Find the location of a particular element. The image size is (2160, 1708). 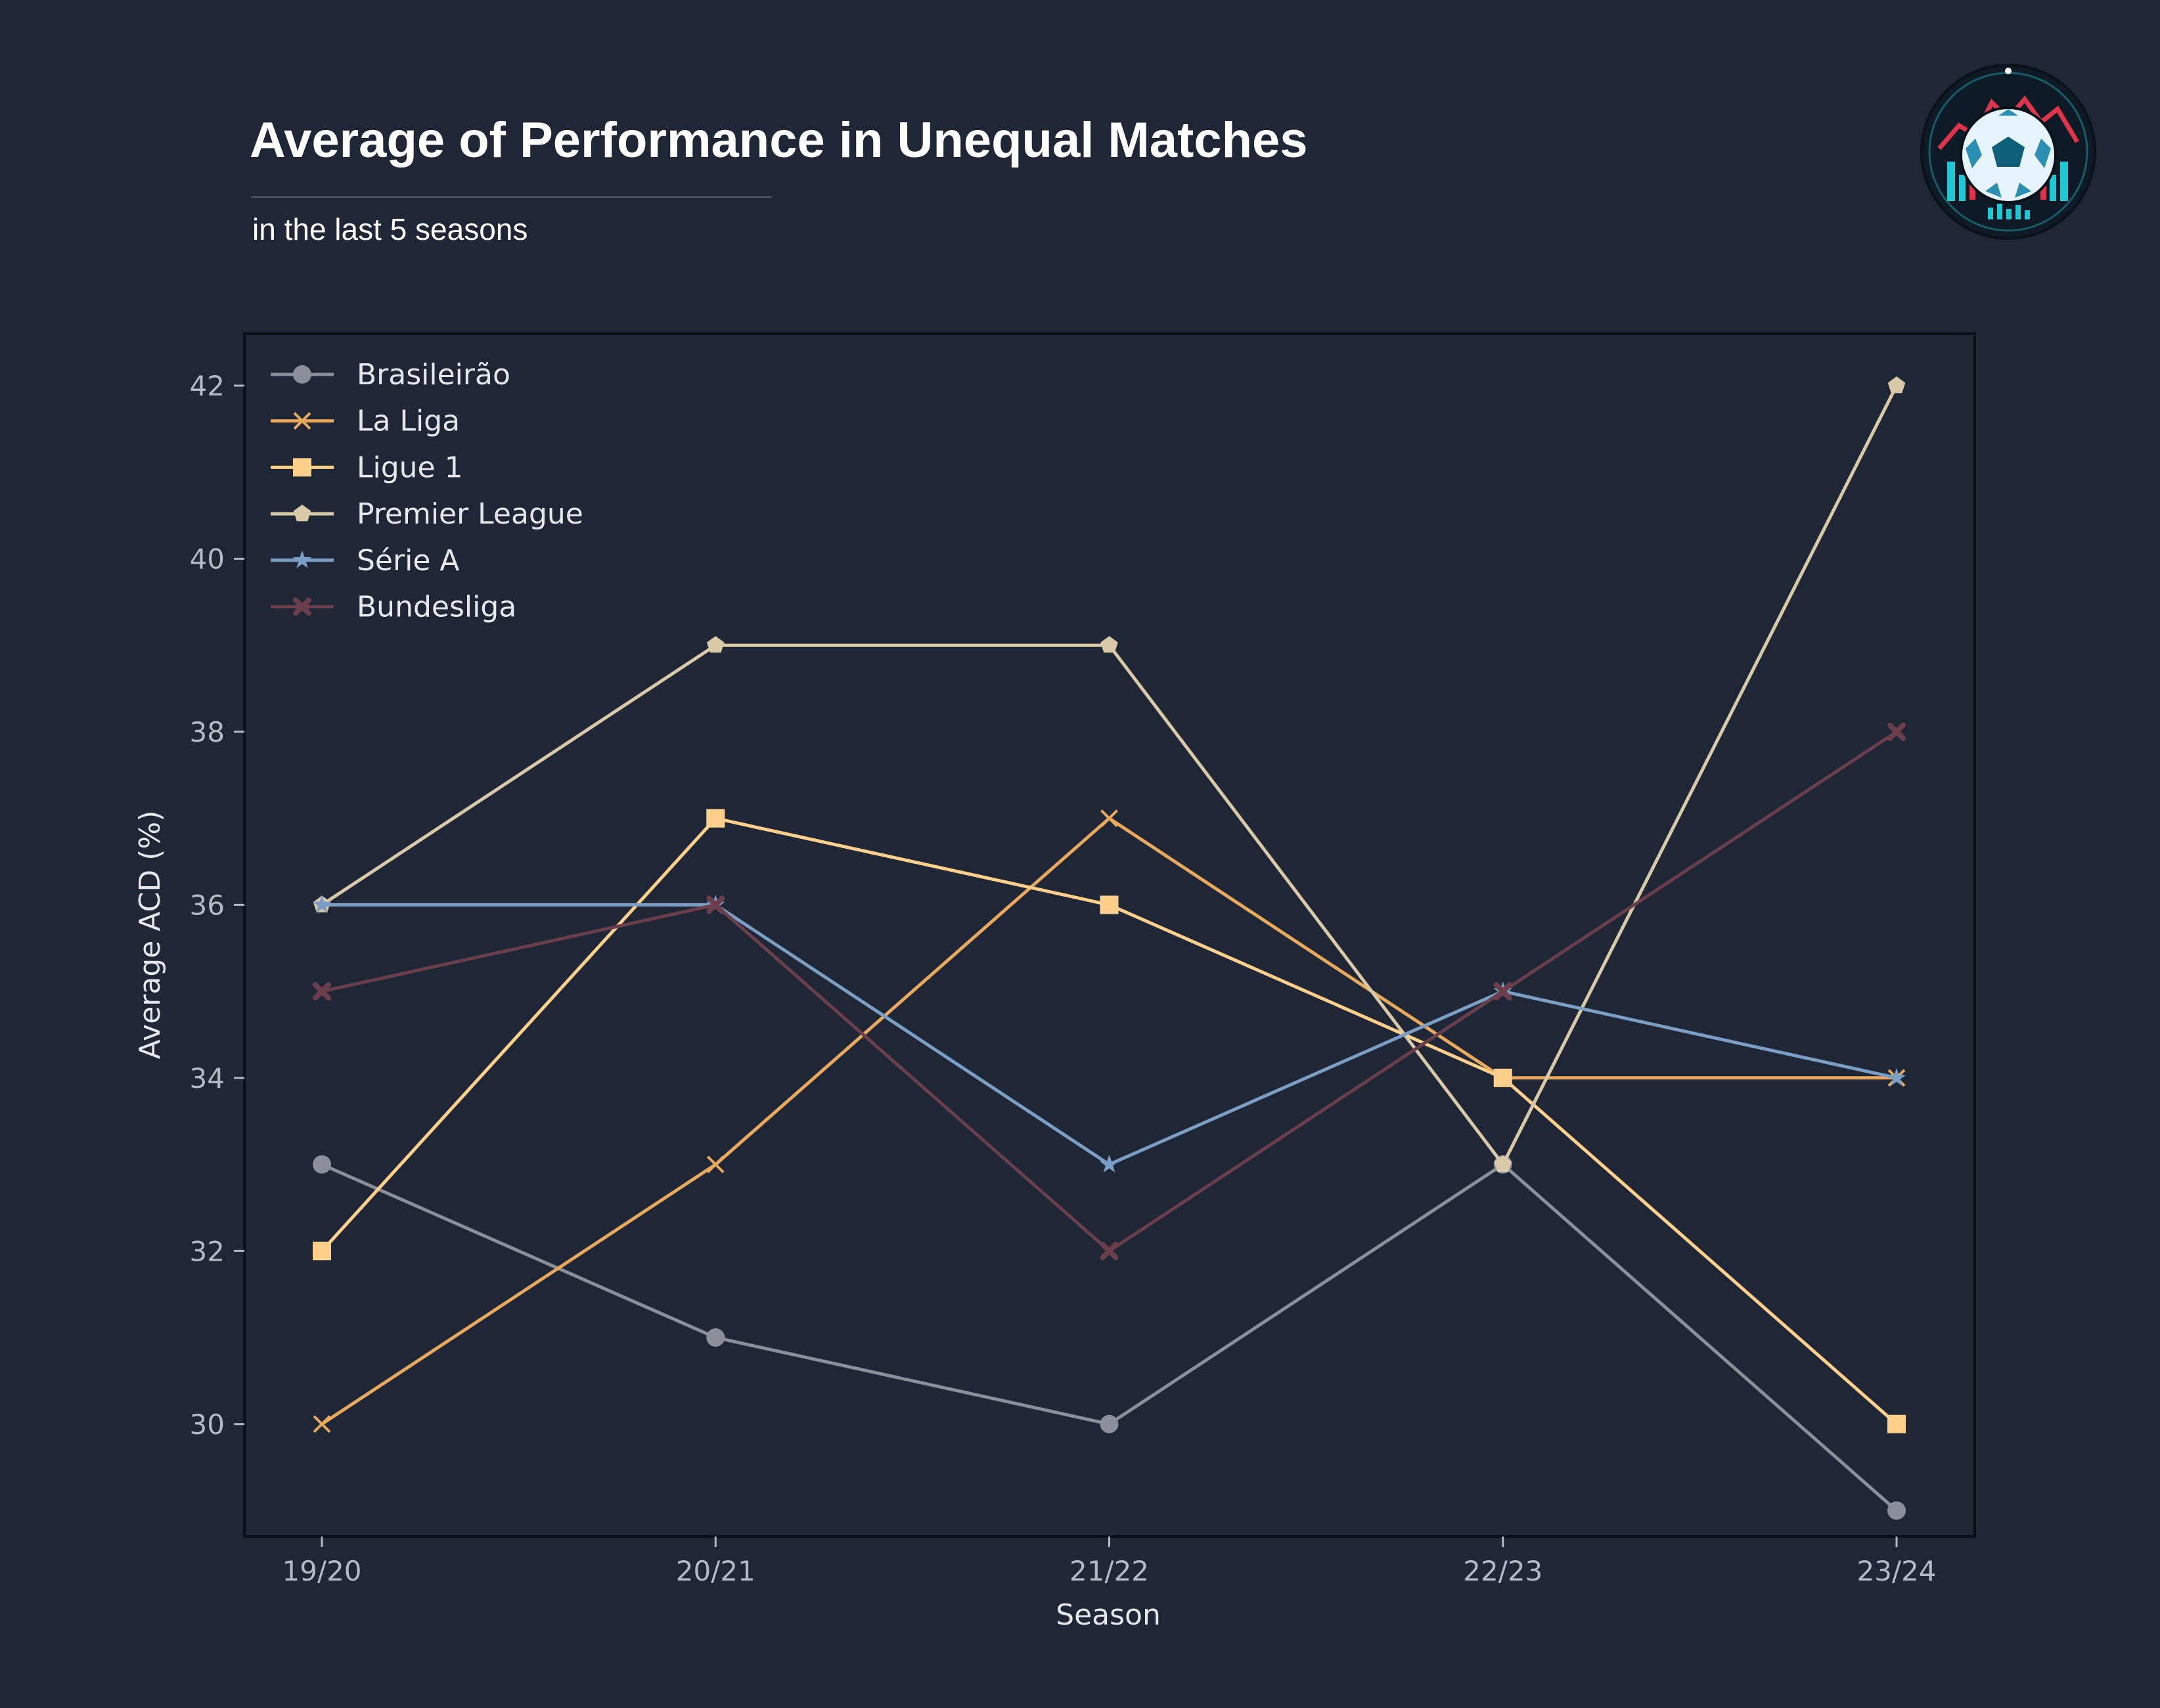

legend-entry: Bundesliga is located at coordinates (393, 607).